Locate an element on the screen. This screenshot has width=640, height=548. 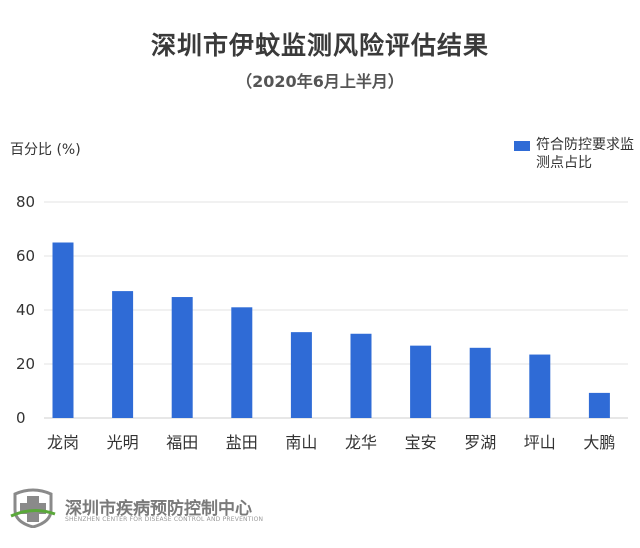
y-tick-label: 40 is located at coordinates (25, 310).